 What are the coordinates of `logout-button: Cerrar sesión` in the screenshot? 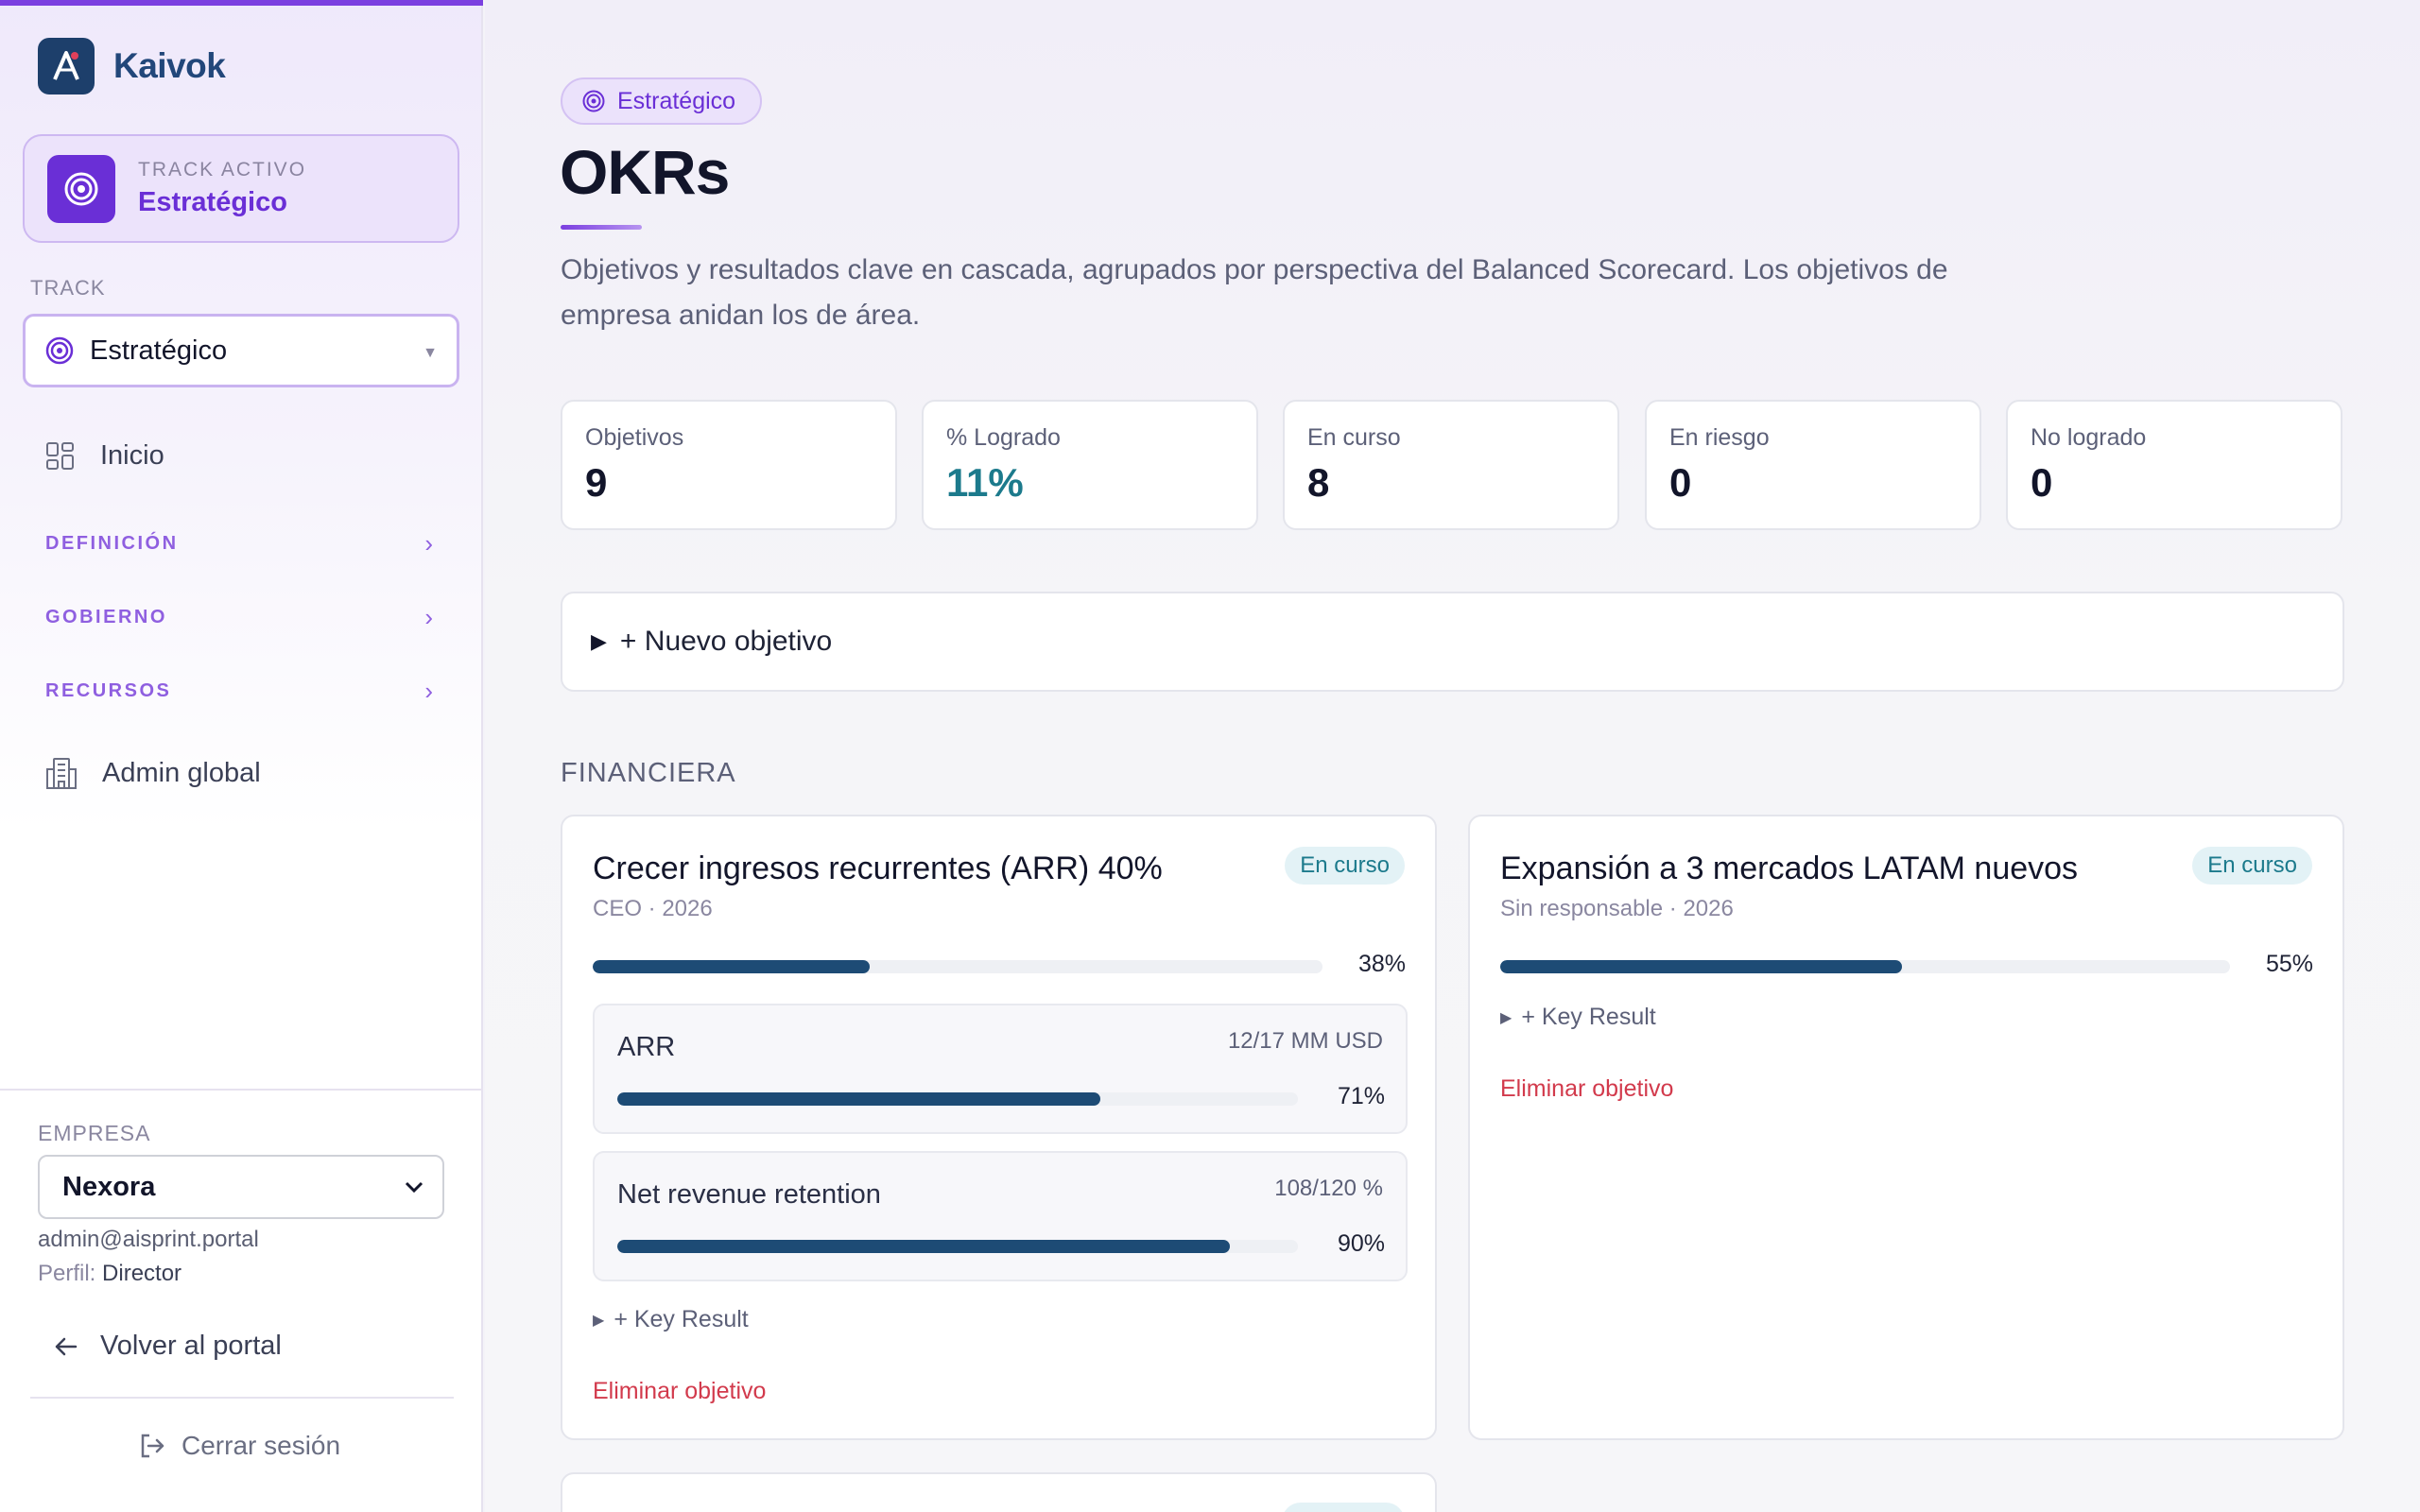 It's located at (239, 1446).